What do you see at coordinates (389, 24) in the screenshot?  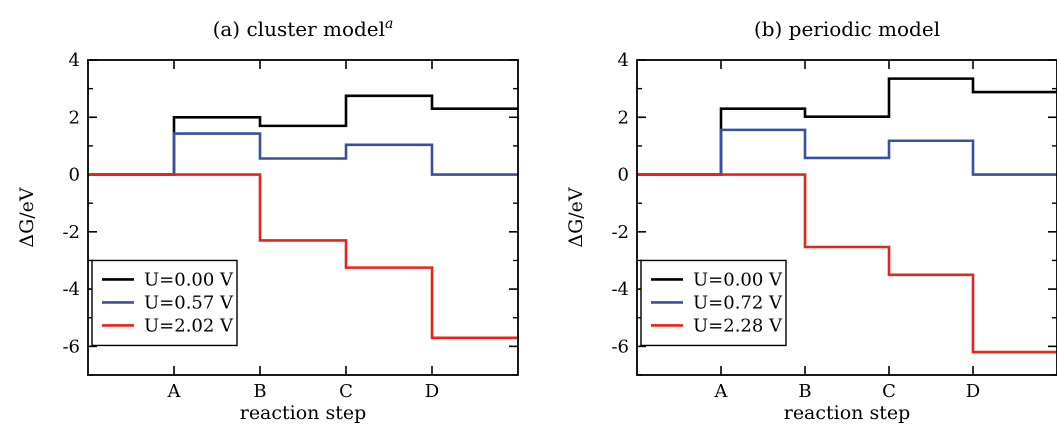 I see `chart-title-superscript: a` at bounding box center [389, 24].